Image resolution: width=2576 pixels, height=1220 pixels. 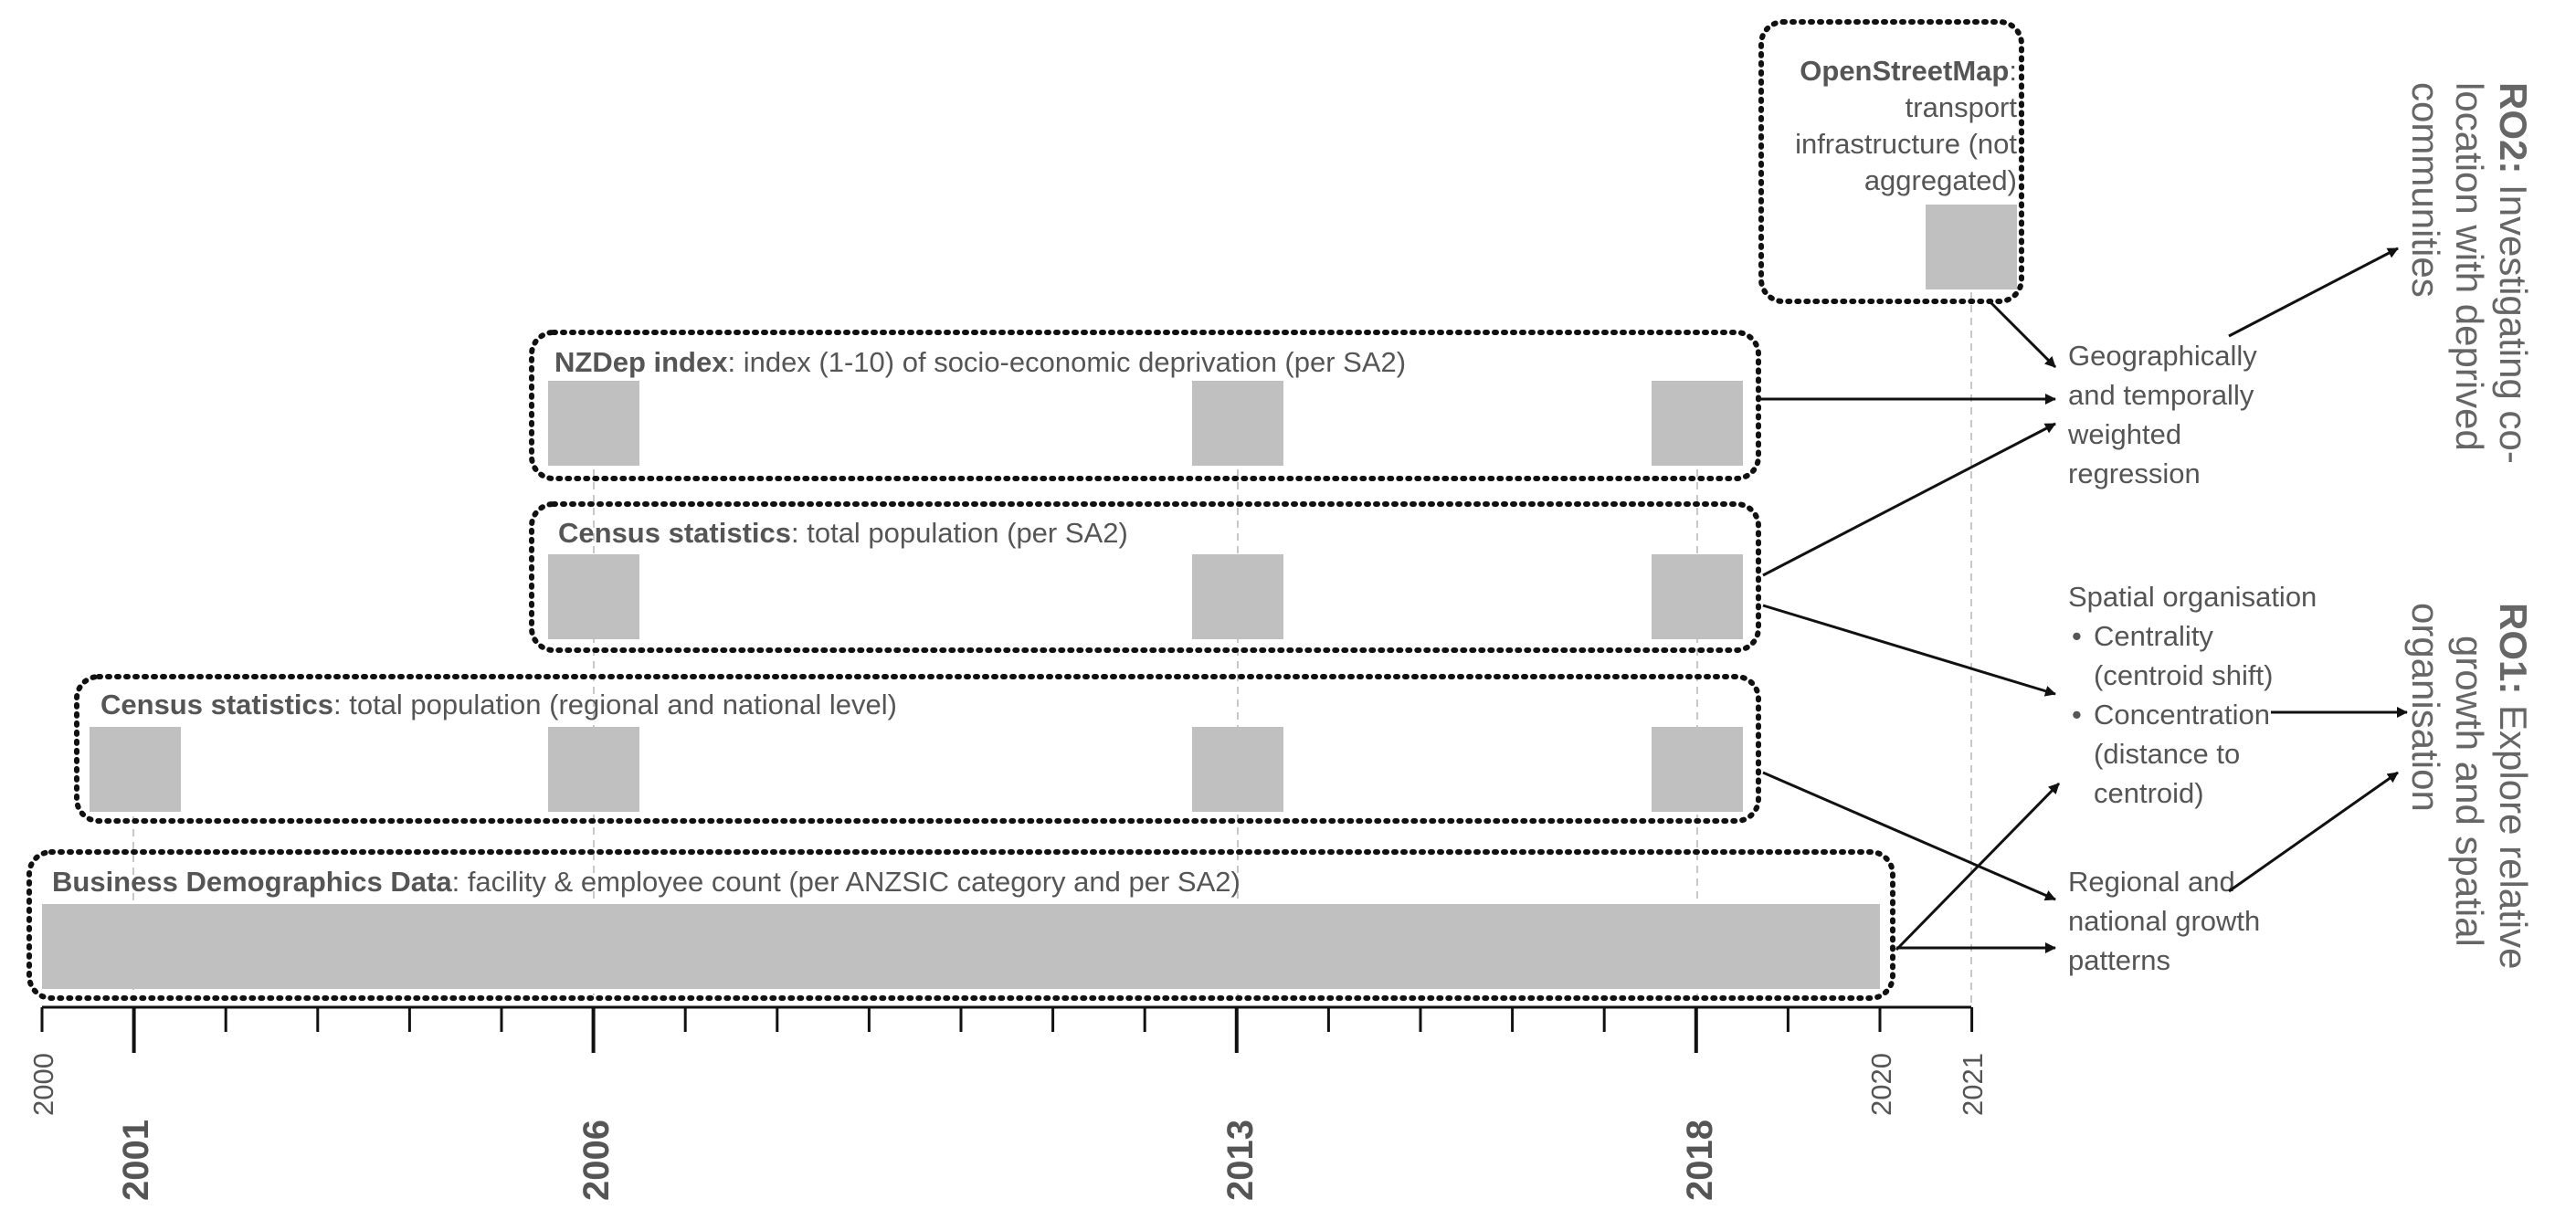 What do you see at coordinates (2023, 334) in the screenshot?
I see `arrow-osm-to-gtwr` at bounding box center [2023, 334].